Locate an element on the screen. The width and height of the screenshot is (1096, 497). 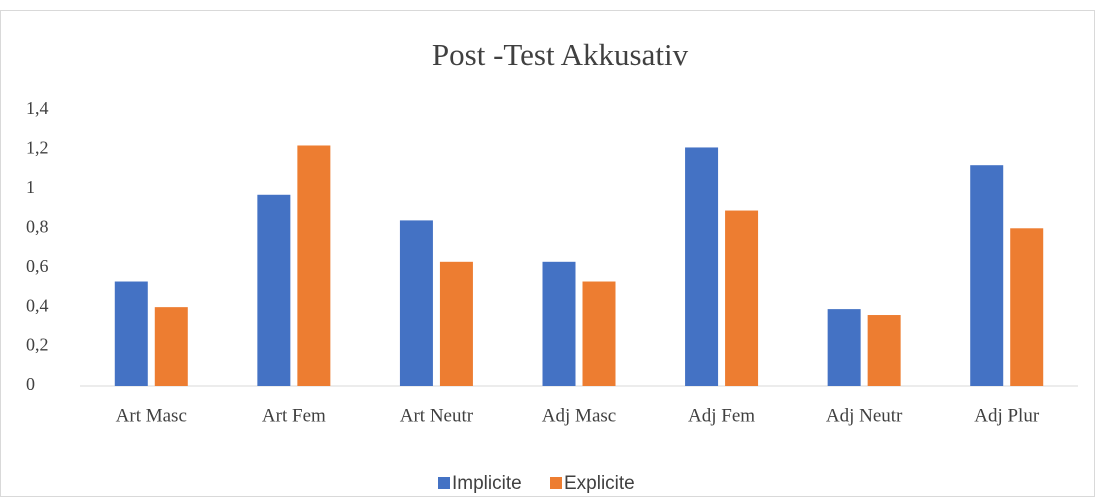
y-tick-label: 1,4 is located at coordinates (37, 108).